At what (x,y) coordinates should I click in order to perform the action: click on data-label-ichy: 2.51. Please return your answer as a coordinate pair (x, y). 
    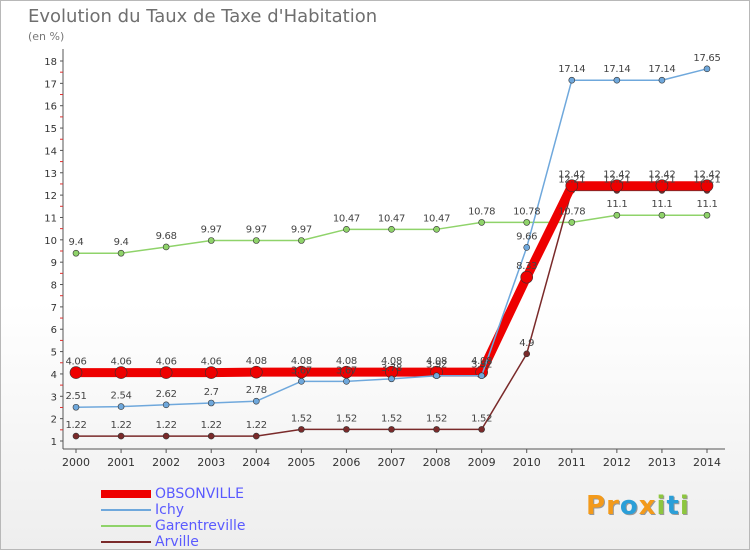
    Looking at the image, I should click on (75, 396).